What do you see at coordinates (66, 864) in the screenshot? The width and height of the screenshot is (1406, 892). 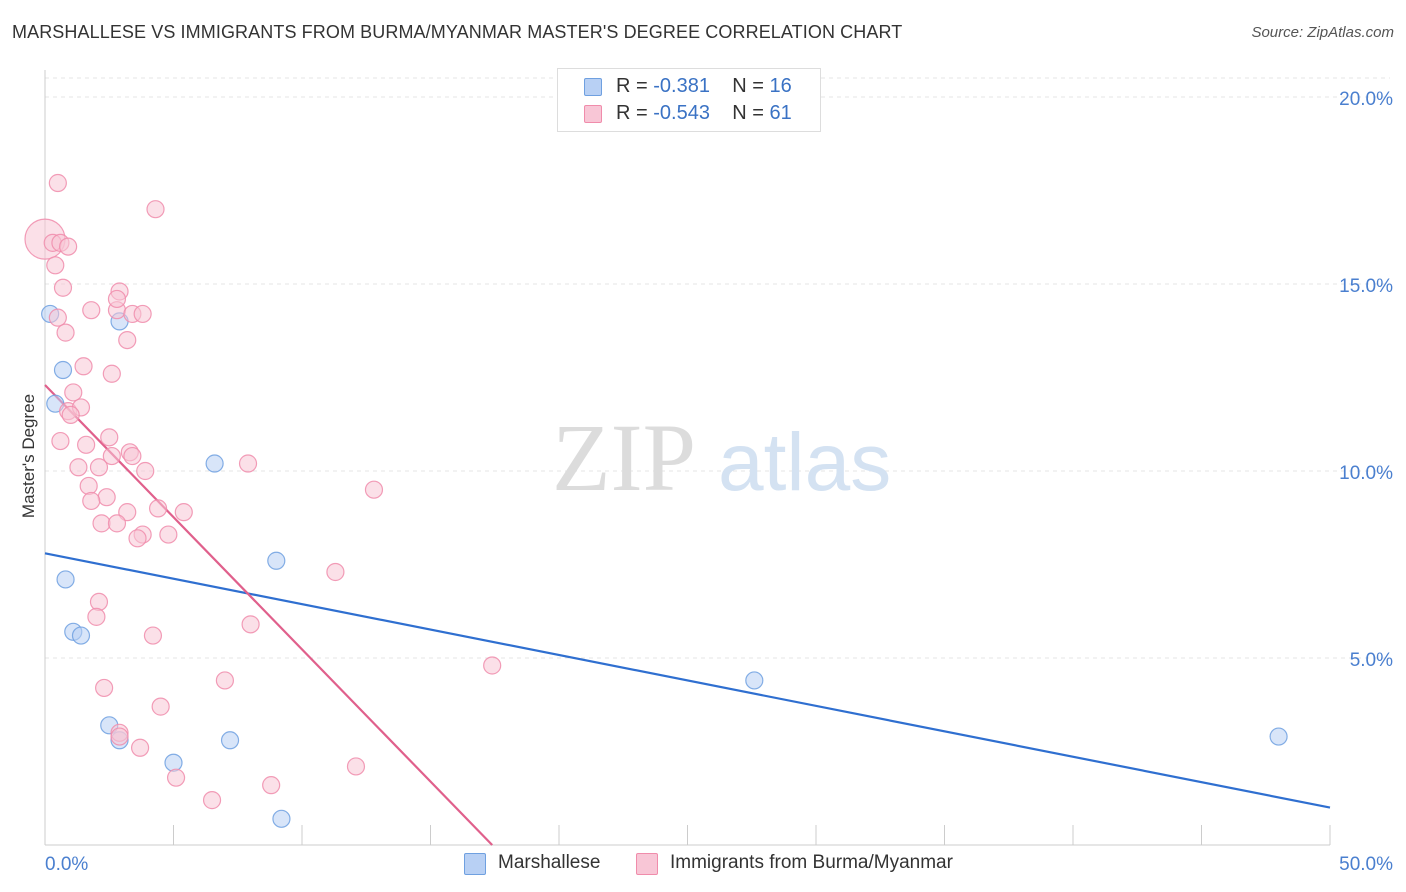 I see `x-tick-label-min: 0.0%` at bounding box center [66, 864].